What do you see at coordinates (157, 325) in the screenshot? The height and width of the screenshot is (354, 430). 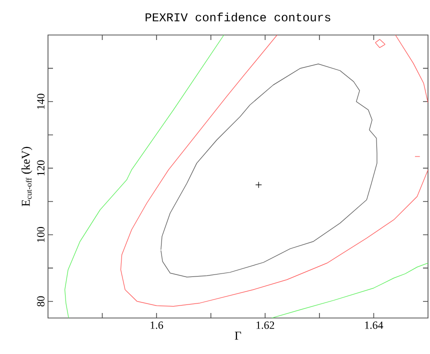 I see `x-tick-label: 1.6` at bounding box center [157, 325].